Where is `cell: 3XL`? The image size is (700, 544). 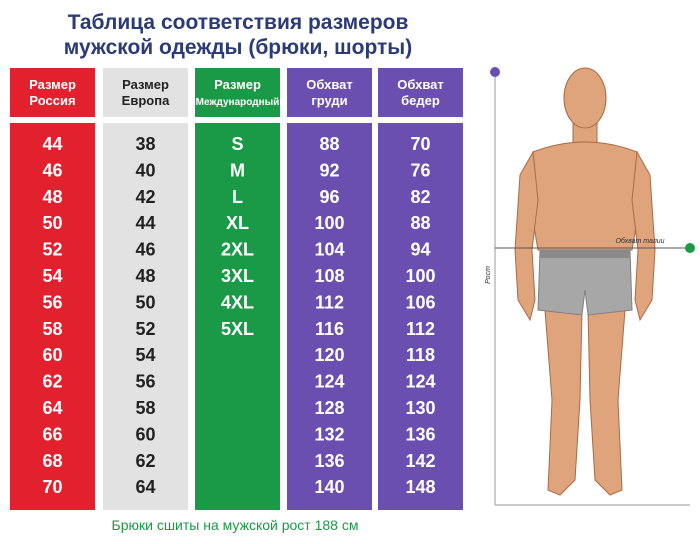 cell: 3XL is located at coordinates (237, 276).